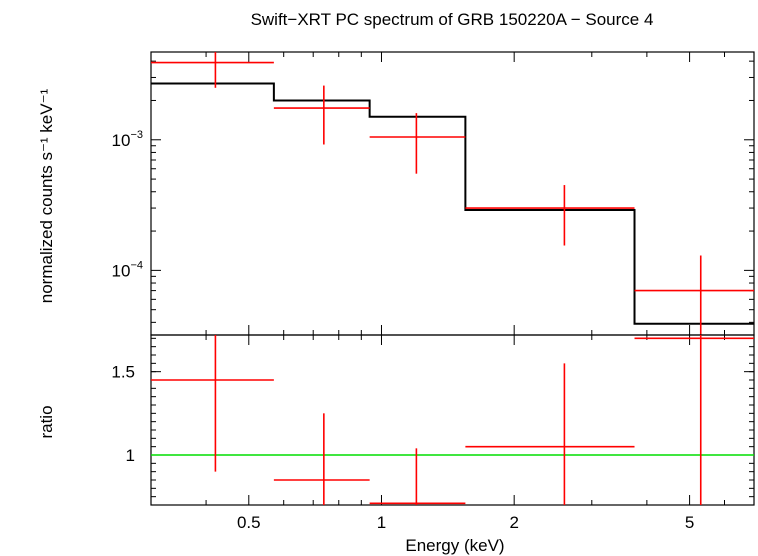  I want to click on x-axis-label: Energy (keV), so click(454, 545).